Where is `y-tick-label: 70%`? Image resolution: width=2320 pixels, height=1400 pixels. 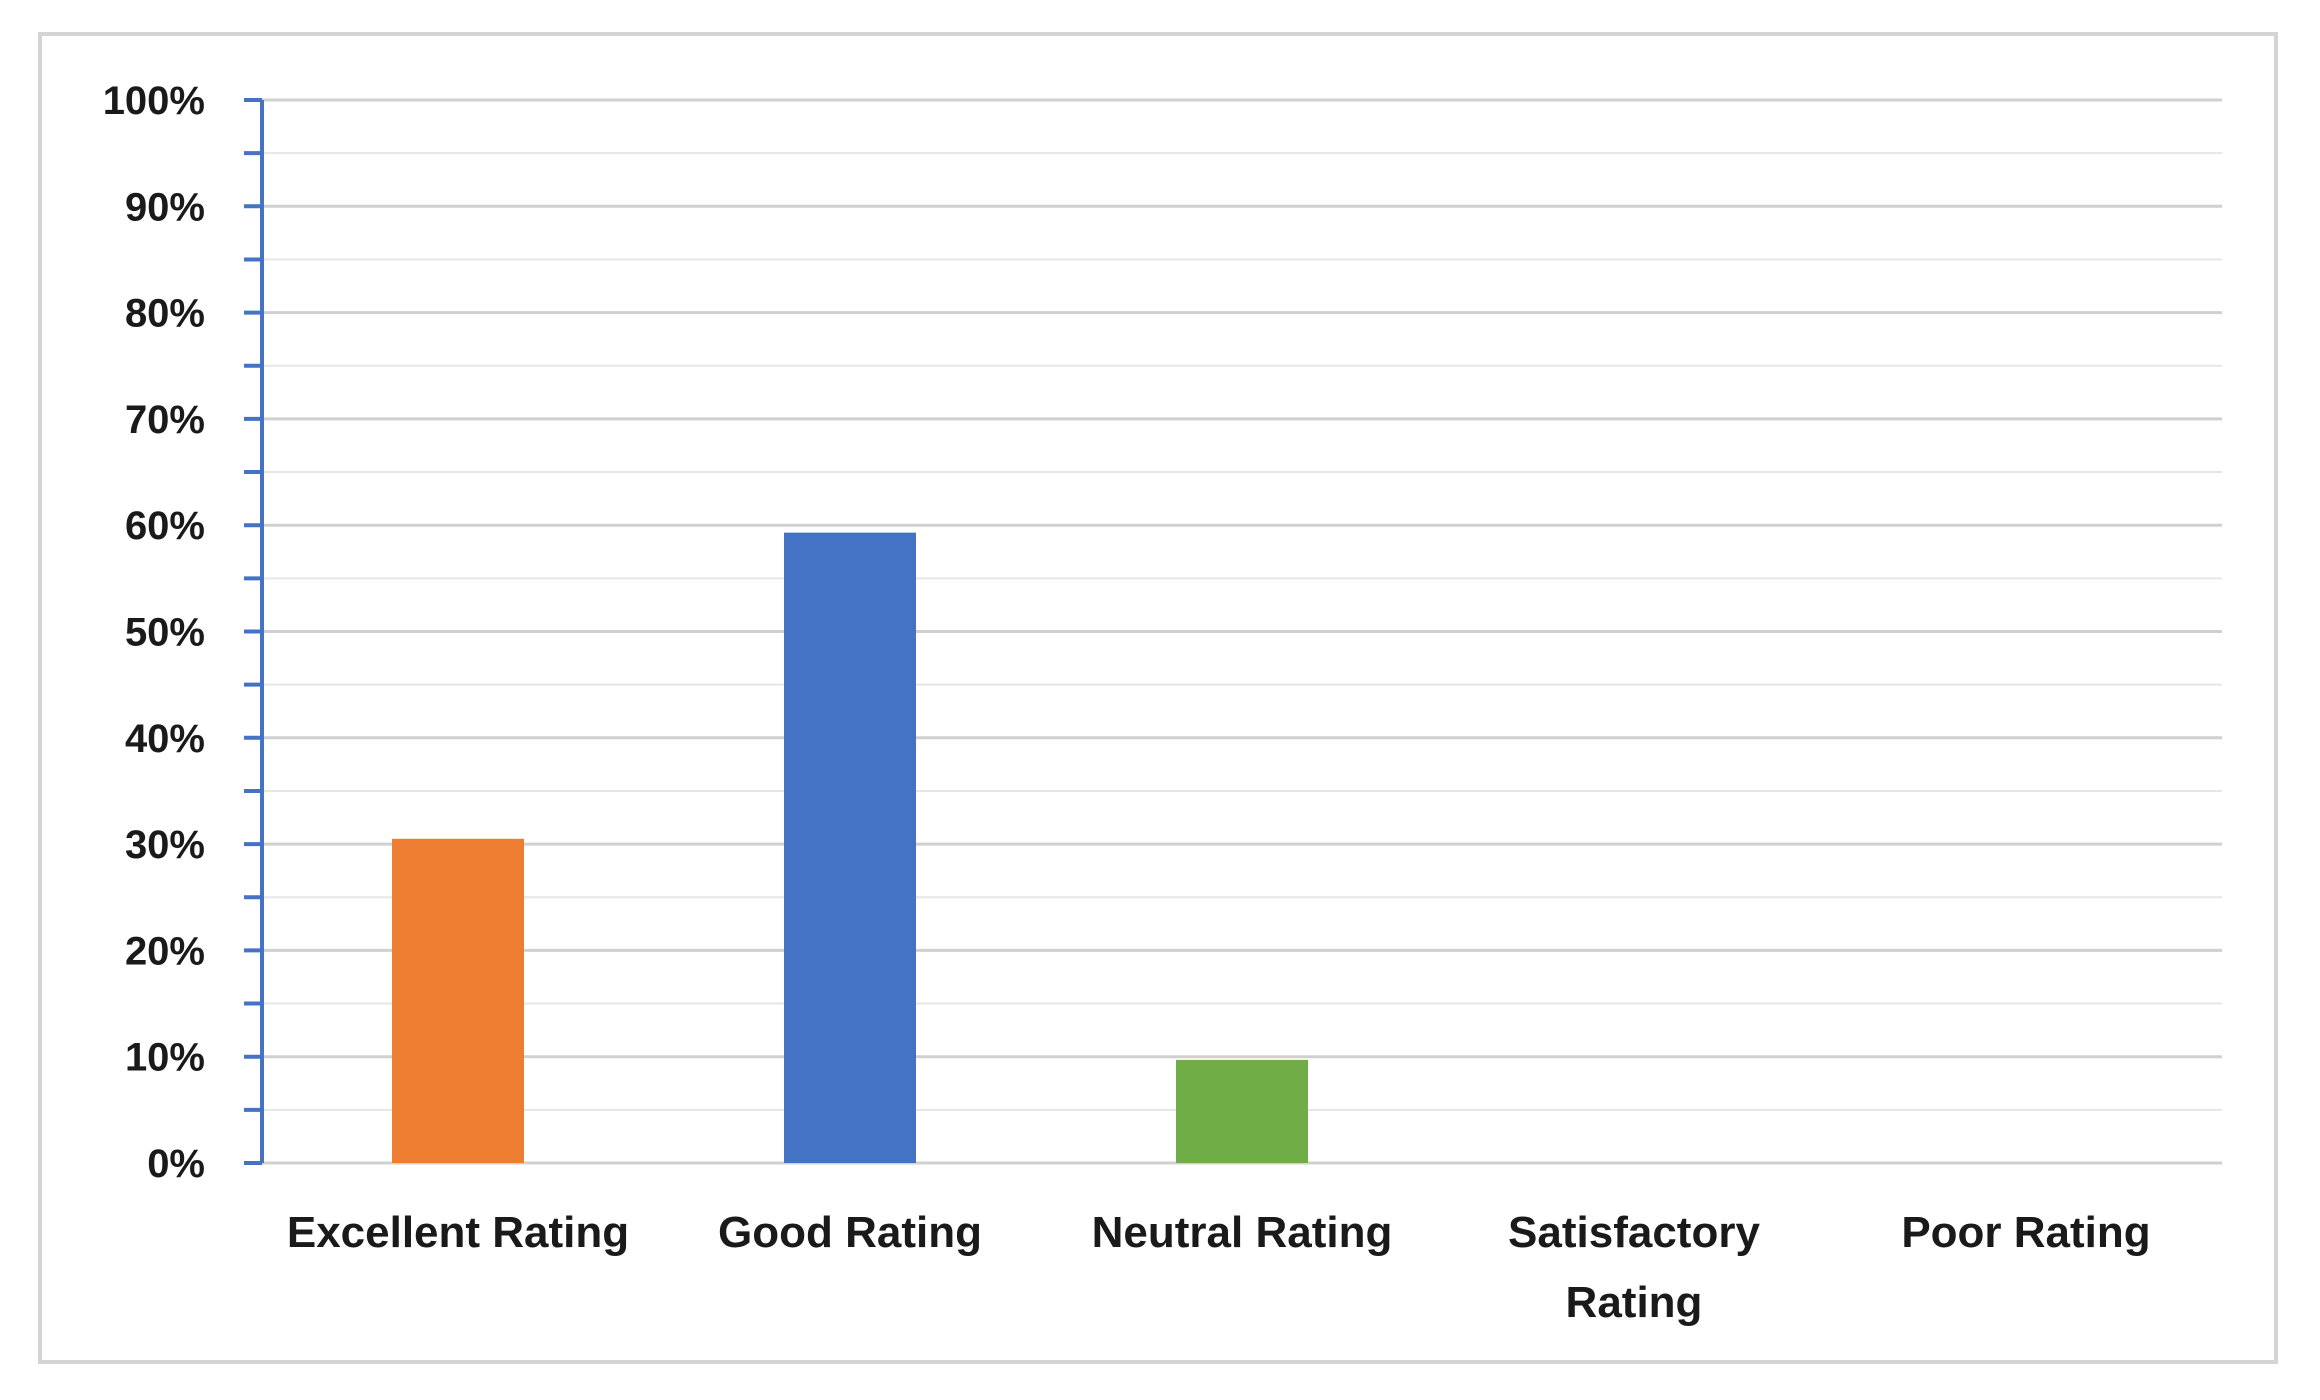
y-tick-label: 70% is located at coordinates (165, 420).